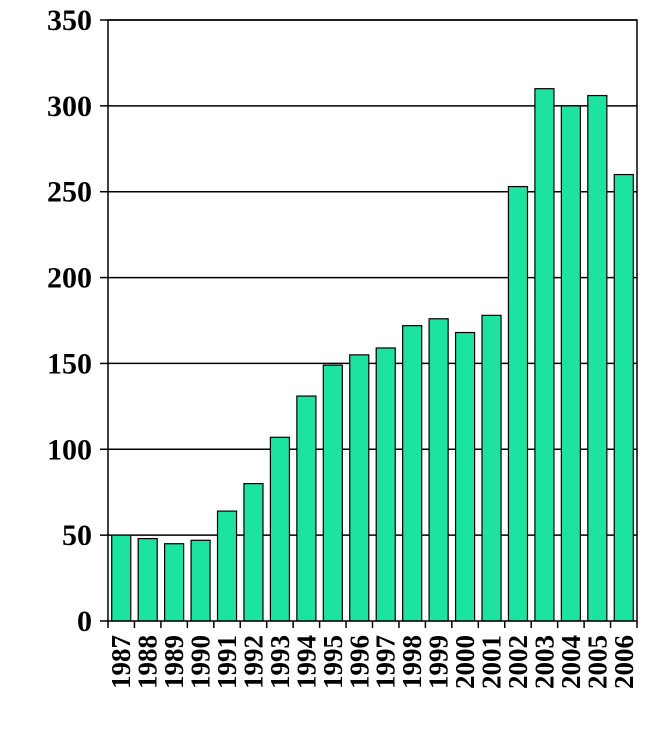 The height and width of the screenshot is (750, 661). What do you see at coordinates (253, 662) in the screenshot?
I see `x-tick-label-1992: 1992` at bounding box center [253, 662].